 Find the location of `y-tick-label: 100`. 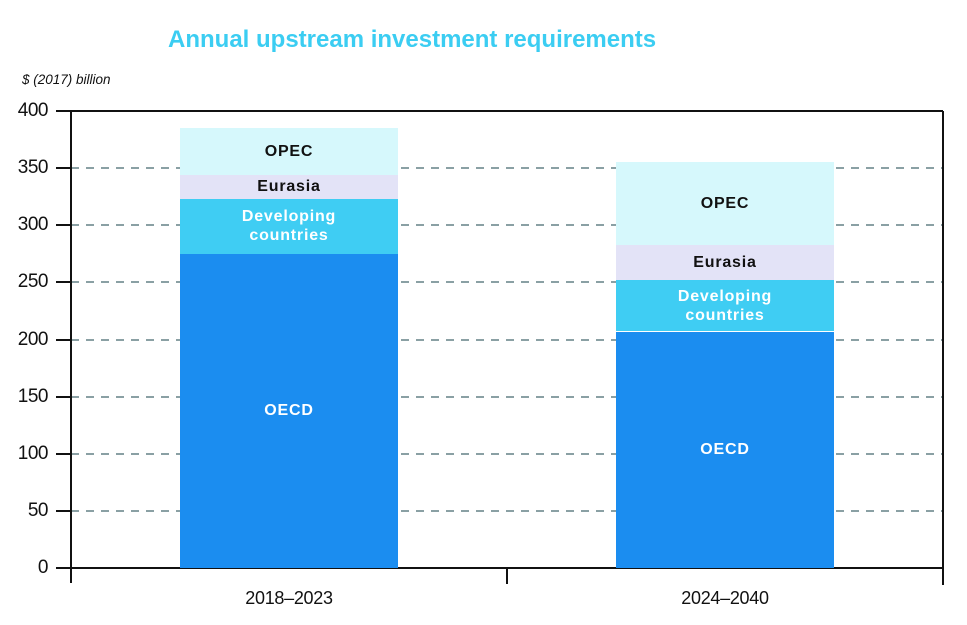

y-tick-label: 100 is located at coordinates (33, 453).